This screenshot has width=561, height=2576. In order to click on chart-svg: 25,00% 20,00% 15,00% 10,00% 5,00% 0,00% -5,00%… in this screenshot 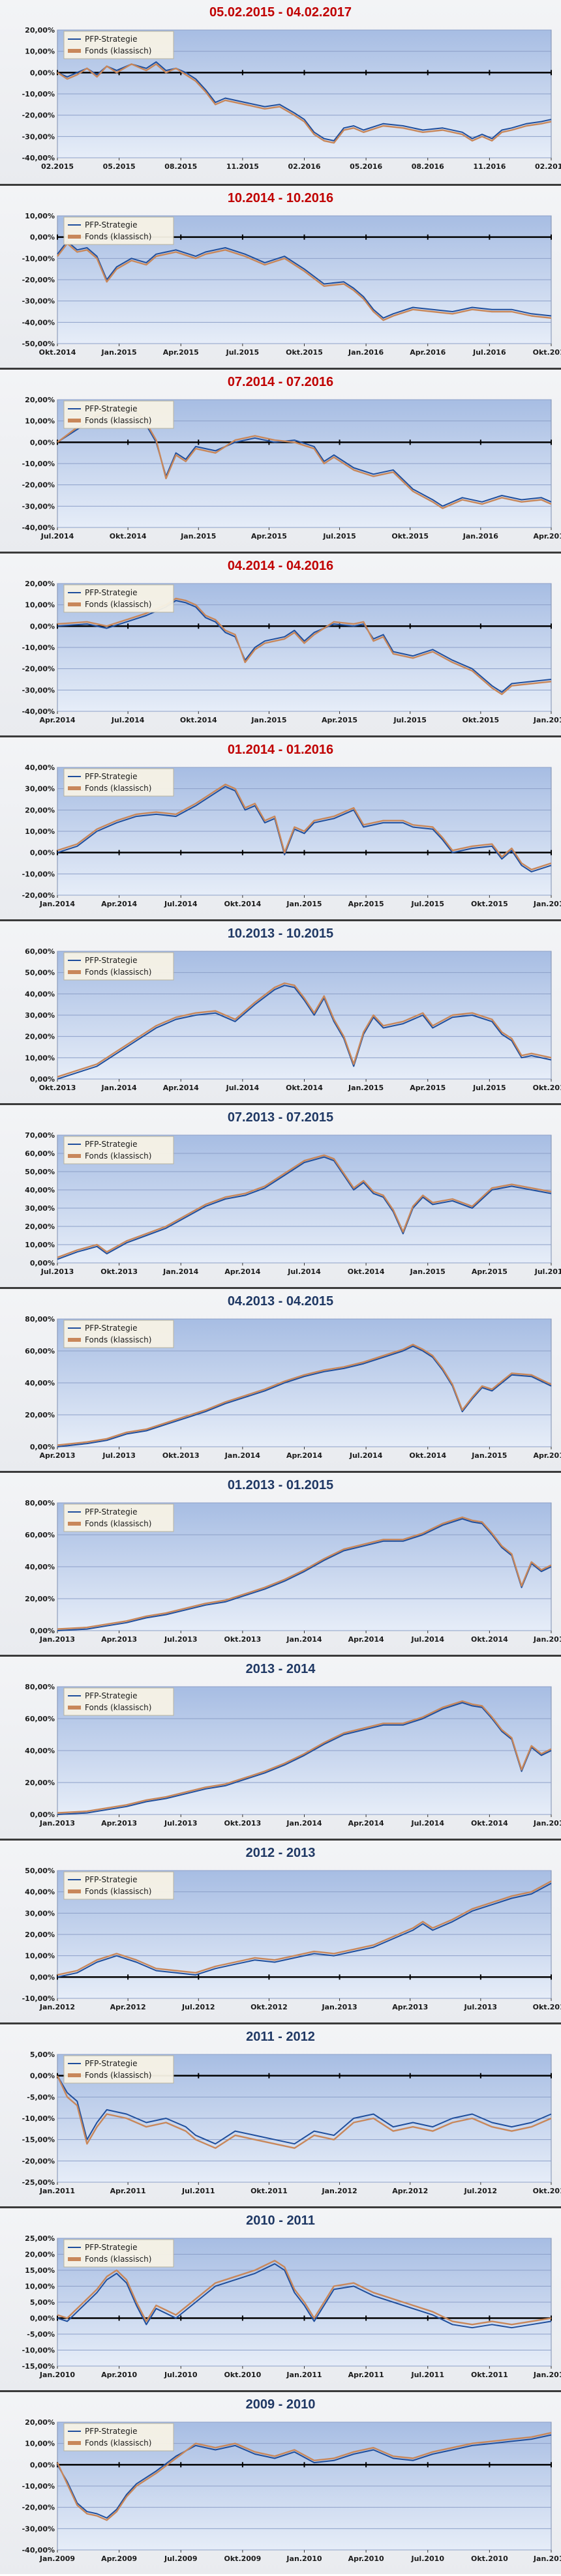, I will do `click(291, 2306)`.